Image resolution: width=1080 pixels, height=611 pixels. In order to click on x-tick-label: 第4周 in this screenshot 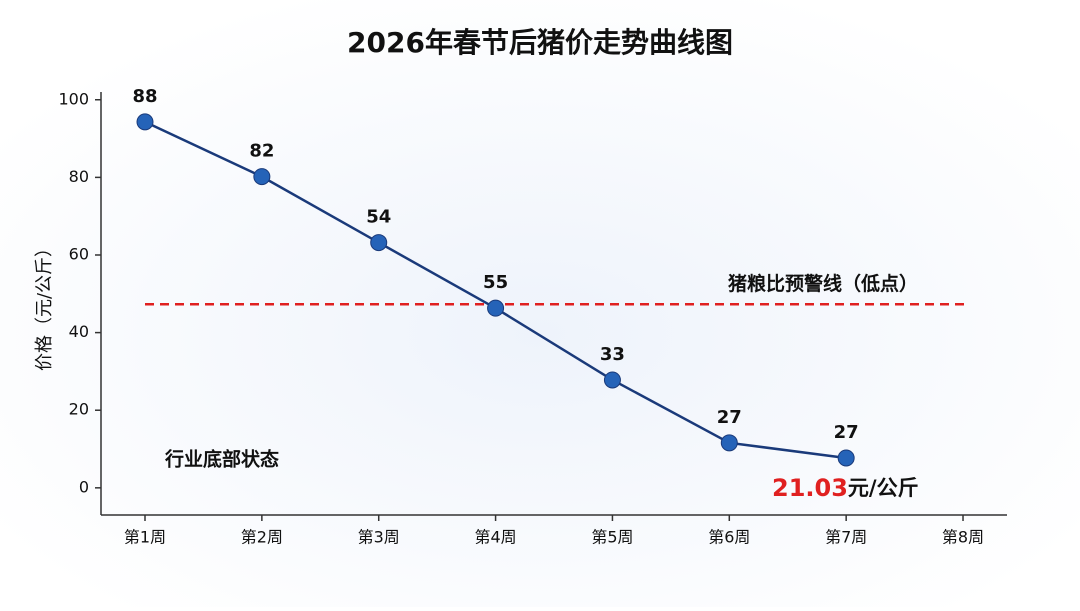, I will do `click(495, 537)`.